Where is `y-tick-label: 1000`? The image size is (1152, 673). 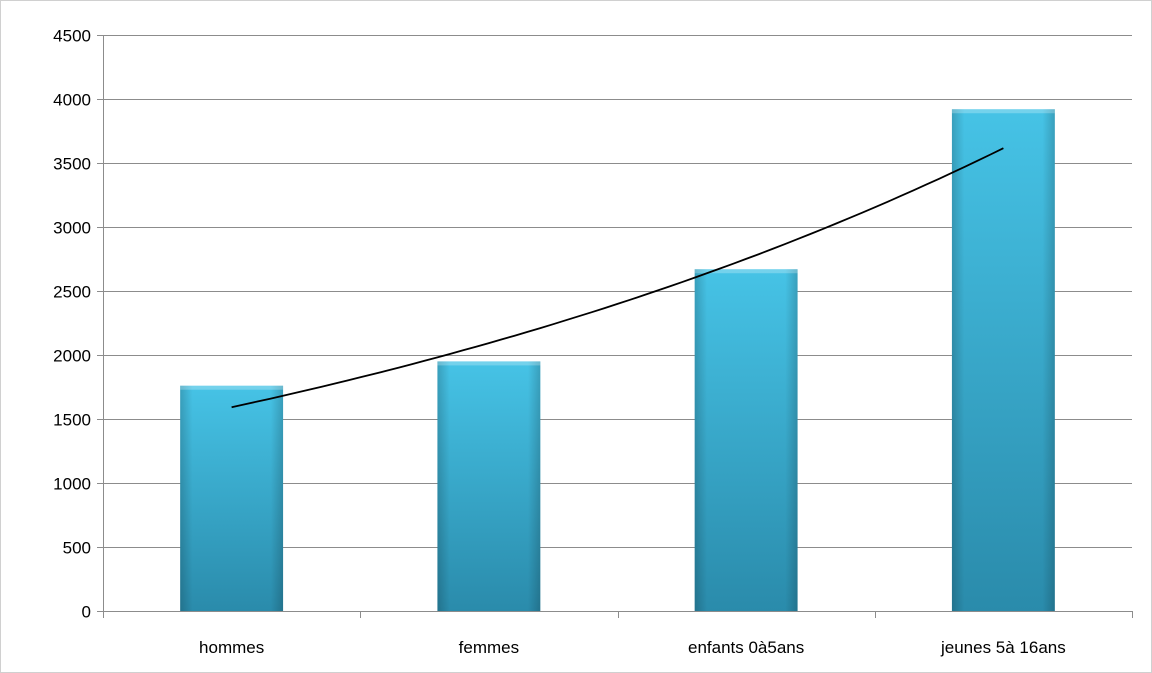 y-tick-label: 1000 is located at coordinates (72, 484).